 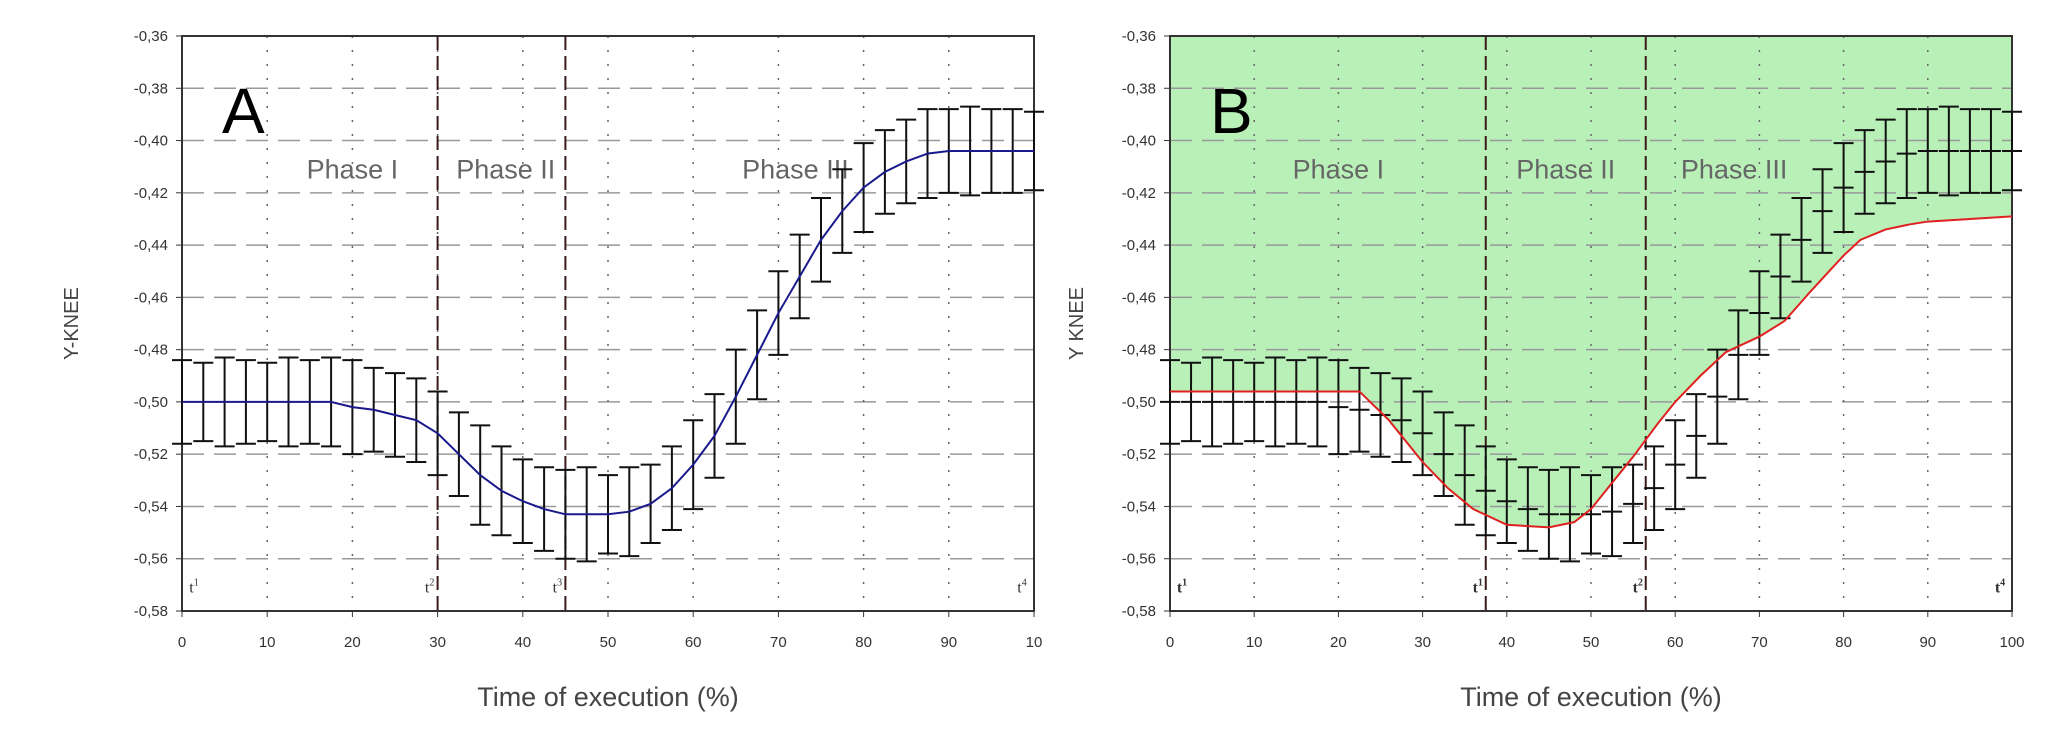 What do you see at coordinates (151, 402) in the screenshot?
I see `y-tick-label: -0,50` at bounding box center [151, 402].